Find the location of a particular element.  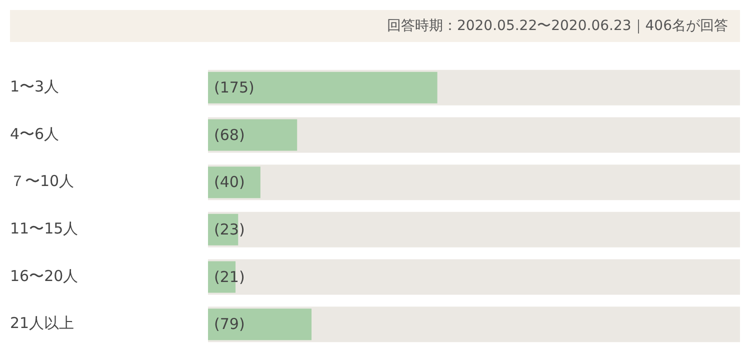

data-label: (21) is located at coordinates (229, 277).